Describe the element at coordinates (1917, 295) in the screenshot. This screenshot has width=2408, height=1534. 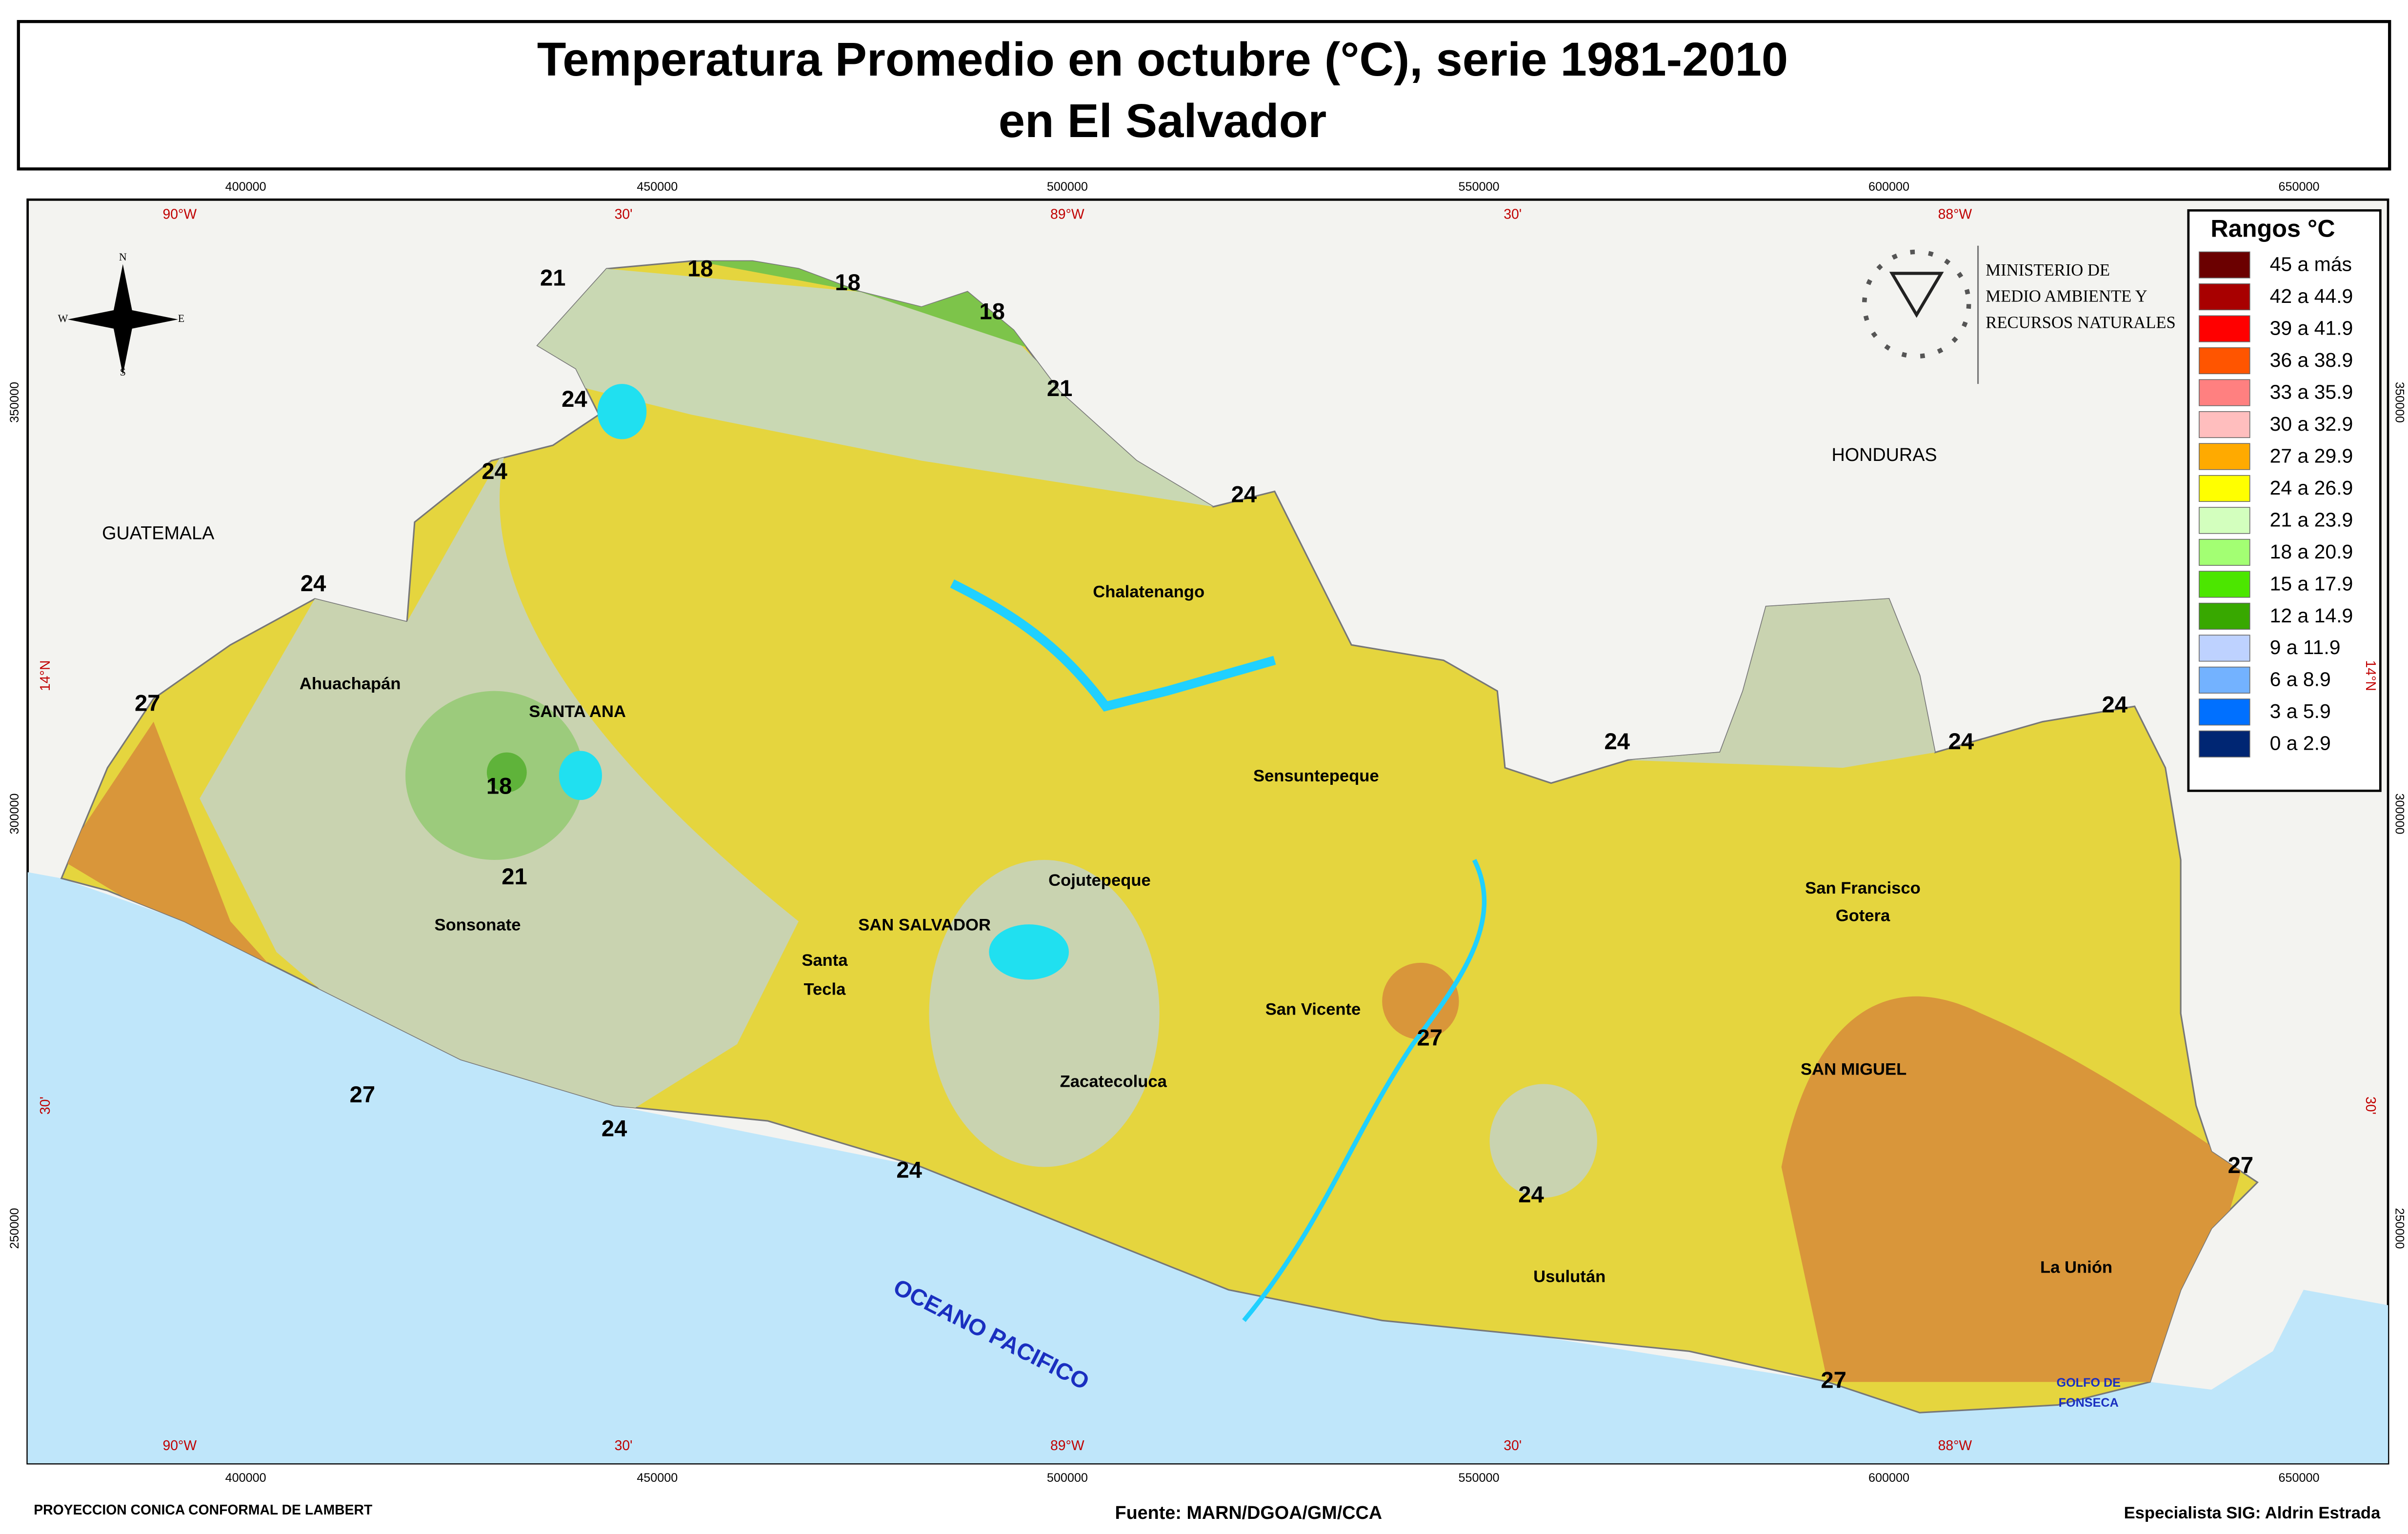
I see `emblem` at that location.